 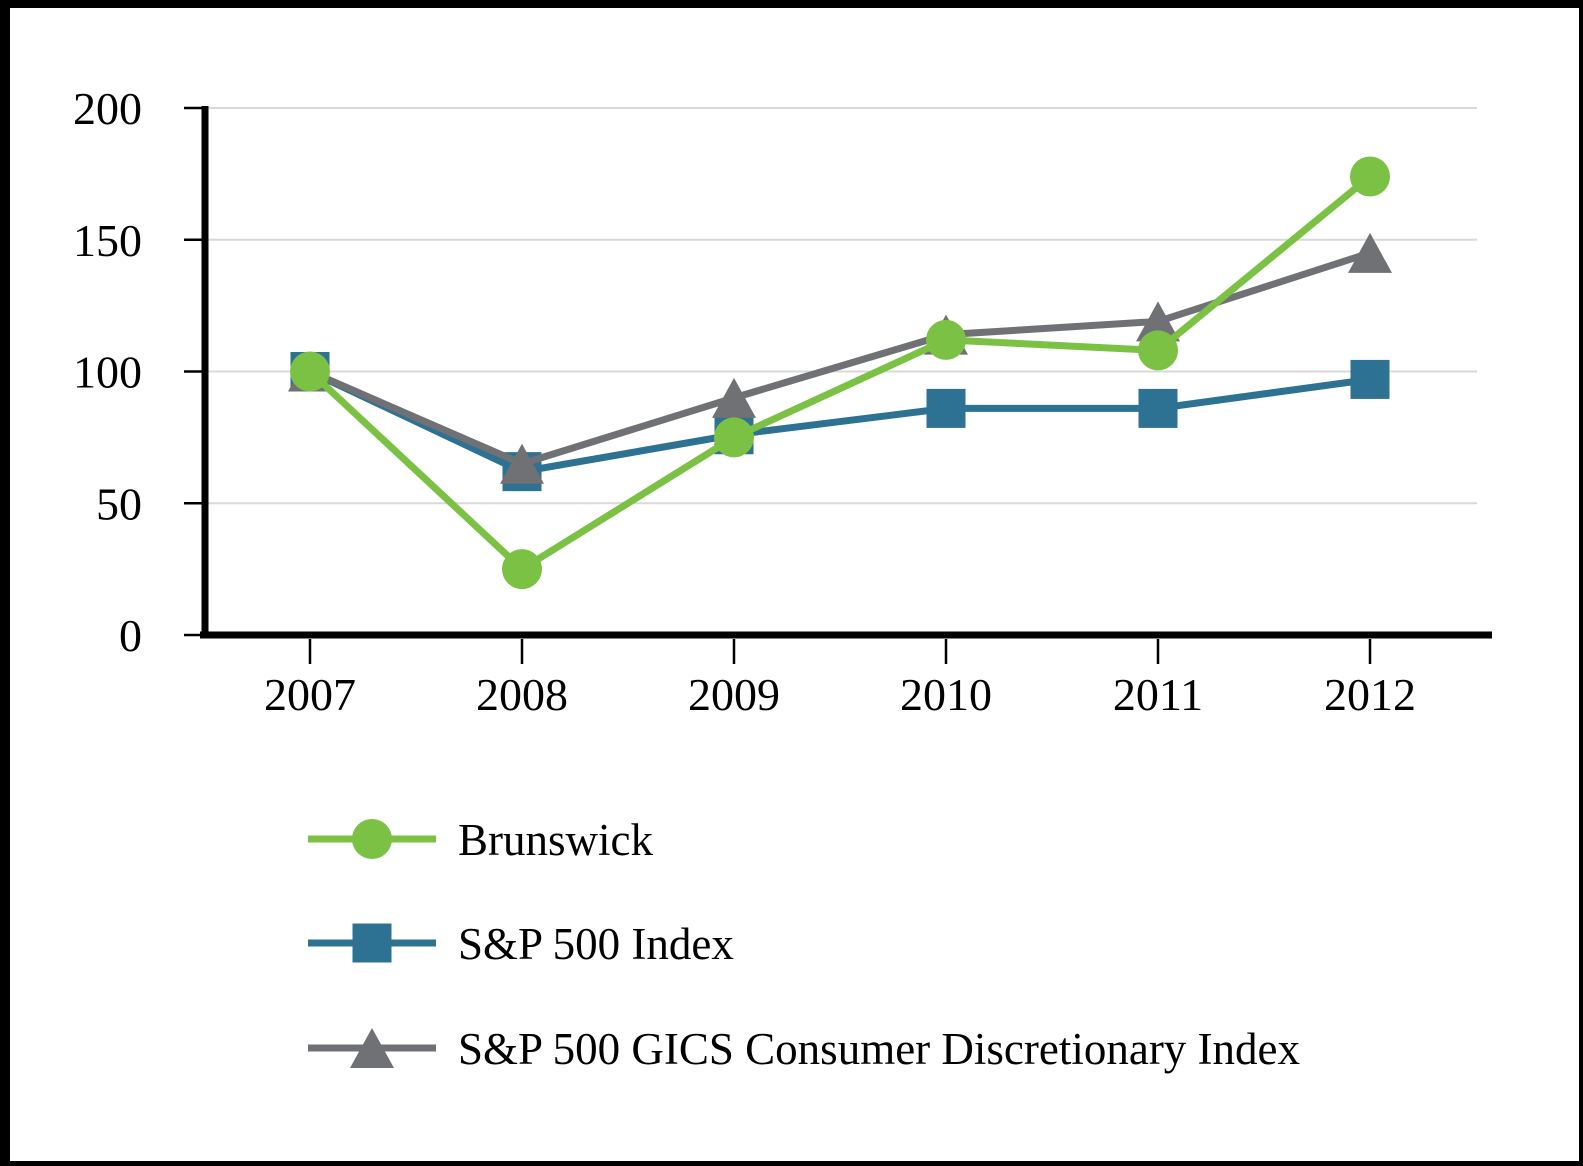 What do you see at coordinates (107, 240) in the screenshot?
I see `y-tick-label-150: 150` at bounding box center [107, 240].